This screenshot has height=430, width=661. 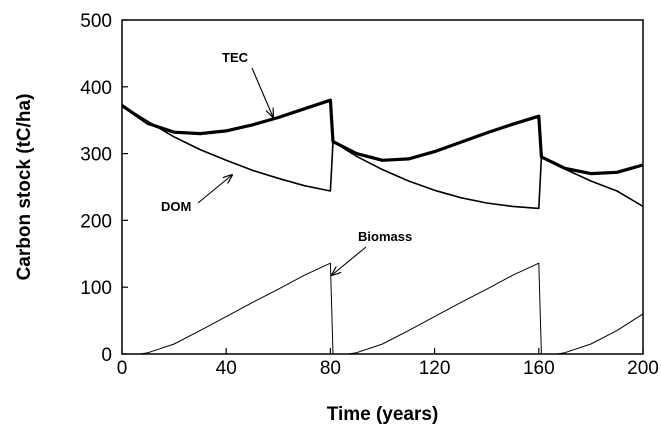 What do you see at coordinates (96, 288) in the screenshot?
I see `y-tick-label: 100` at bounding box center [96, 288].